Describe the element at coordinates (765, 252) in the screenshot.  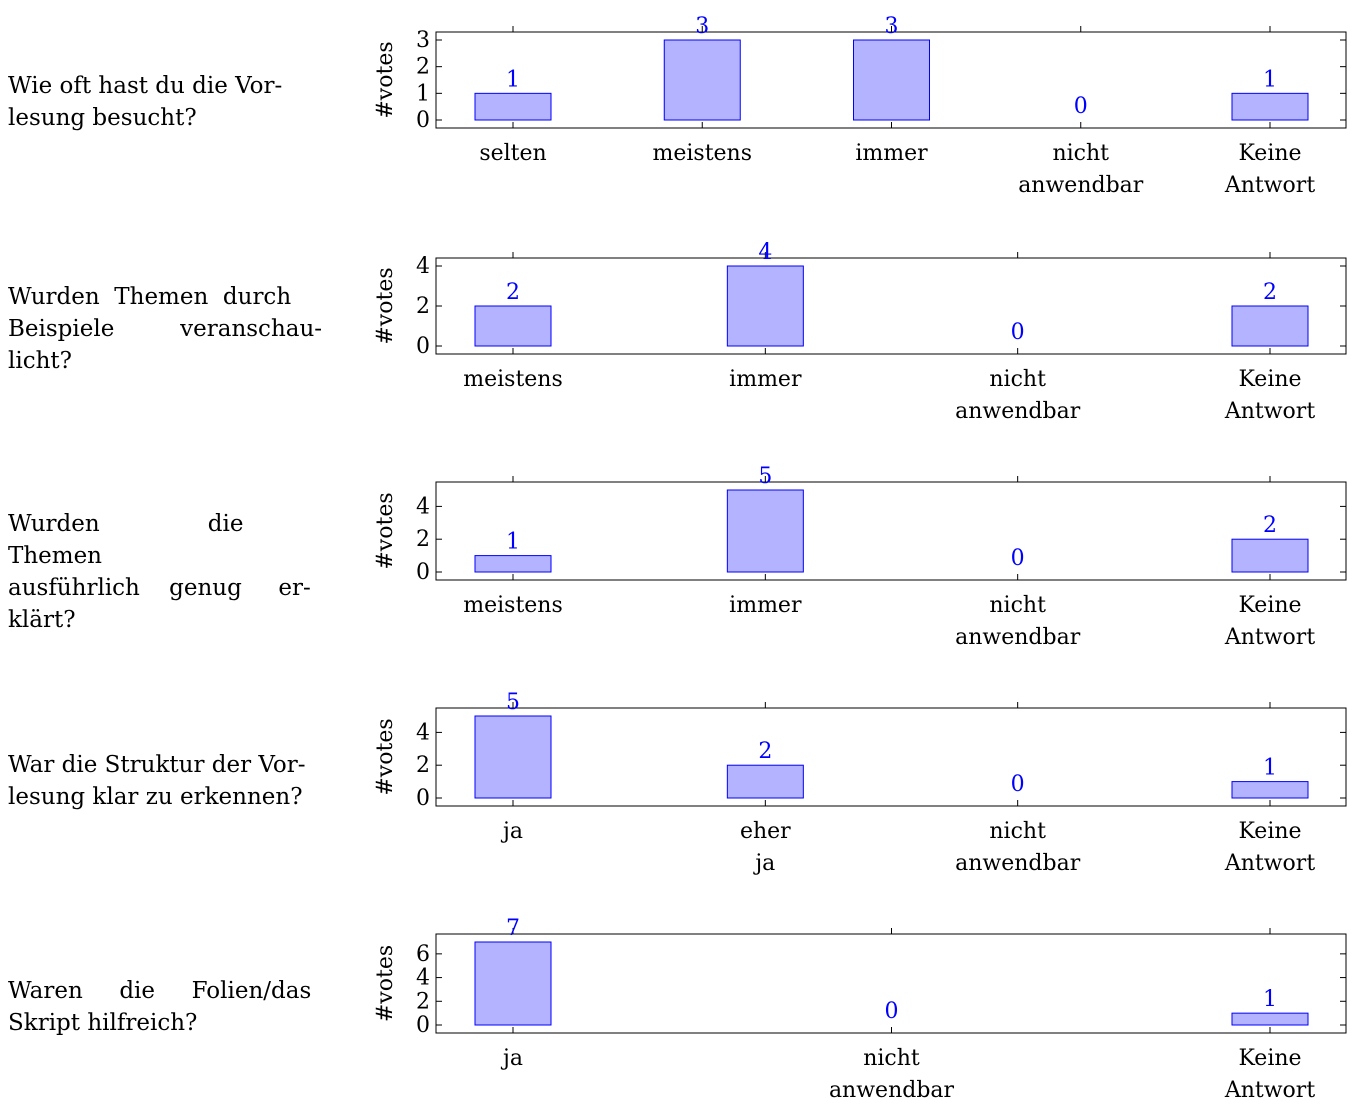
I see `bar-value-label: 4` at that location.